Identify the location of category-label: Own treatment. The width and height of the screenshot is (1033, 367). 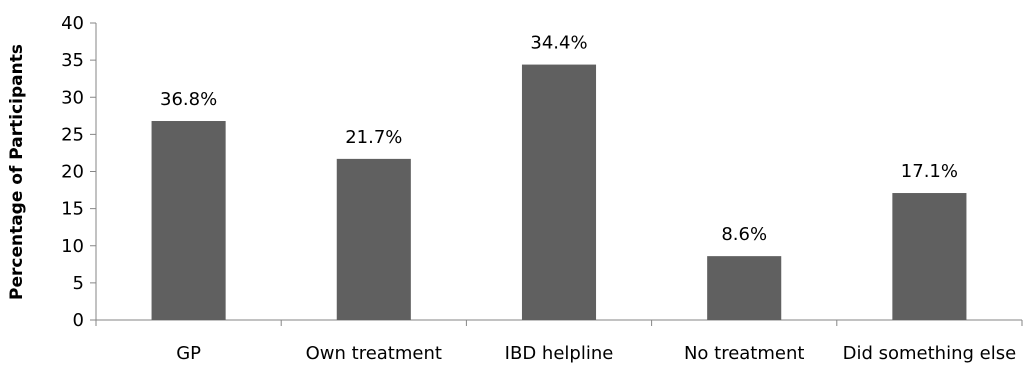
(374, 353).